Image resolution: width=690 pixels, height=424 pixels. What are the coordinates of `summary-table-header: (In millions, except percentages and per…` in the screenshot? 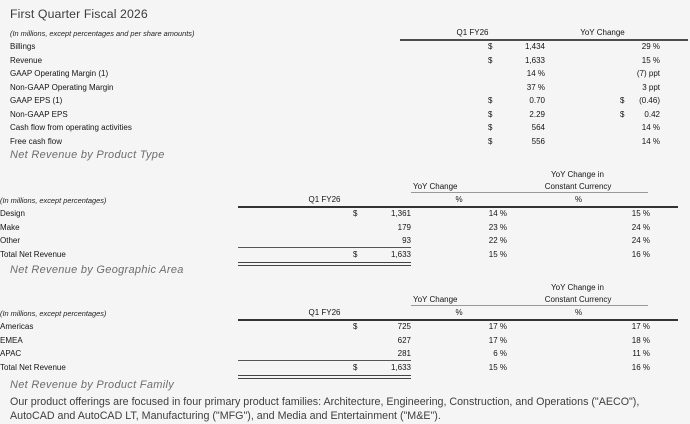 It's located at (349, 34).